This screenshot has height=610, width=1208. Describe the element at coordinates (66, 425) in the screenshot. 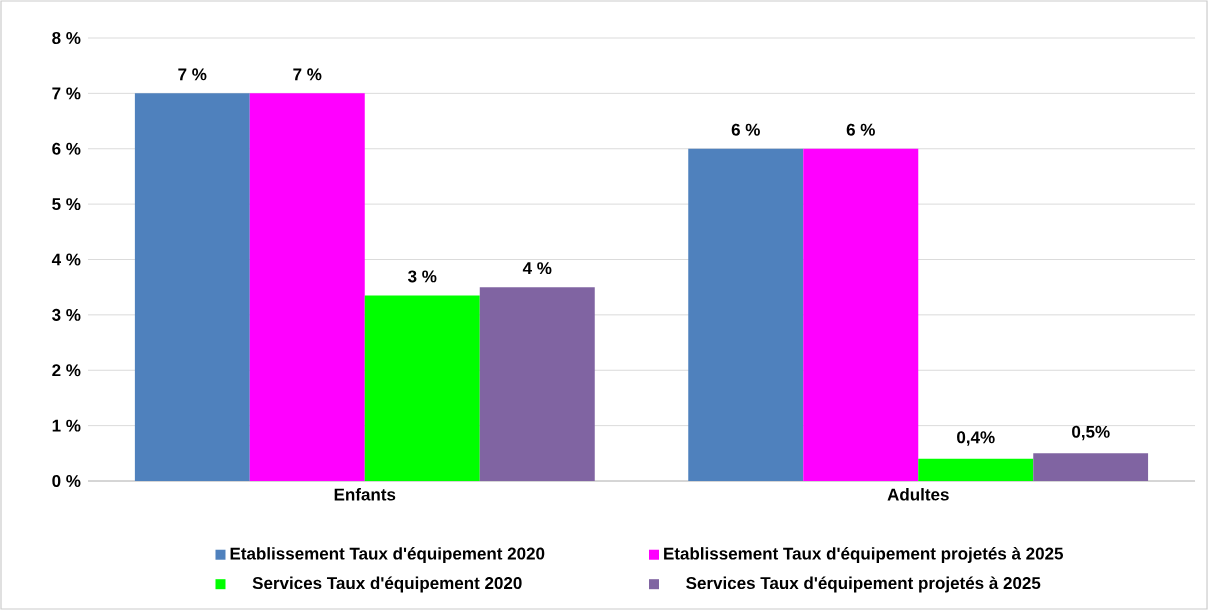

I see `y-tick-label: 1 %` at that location.